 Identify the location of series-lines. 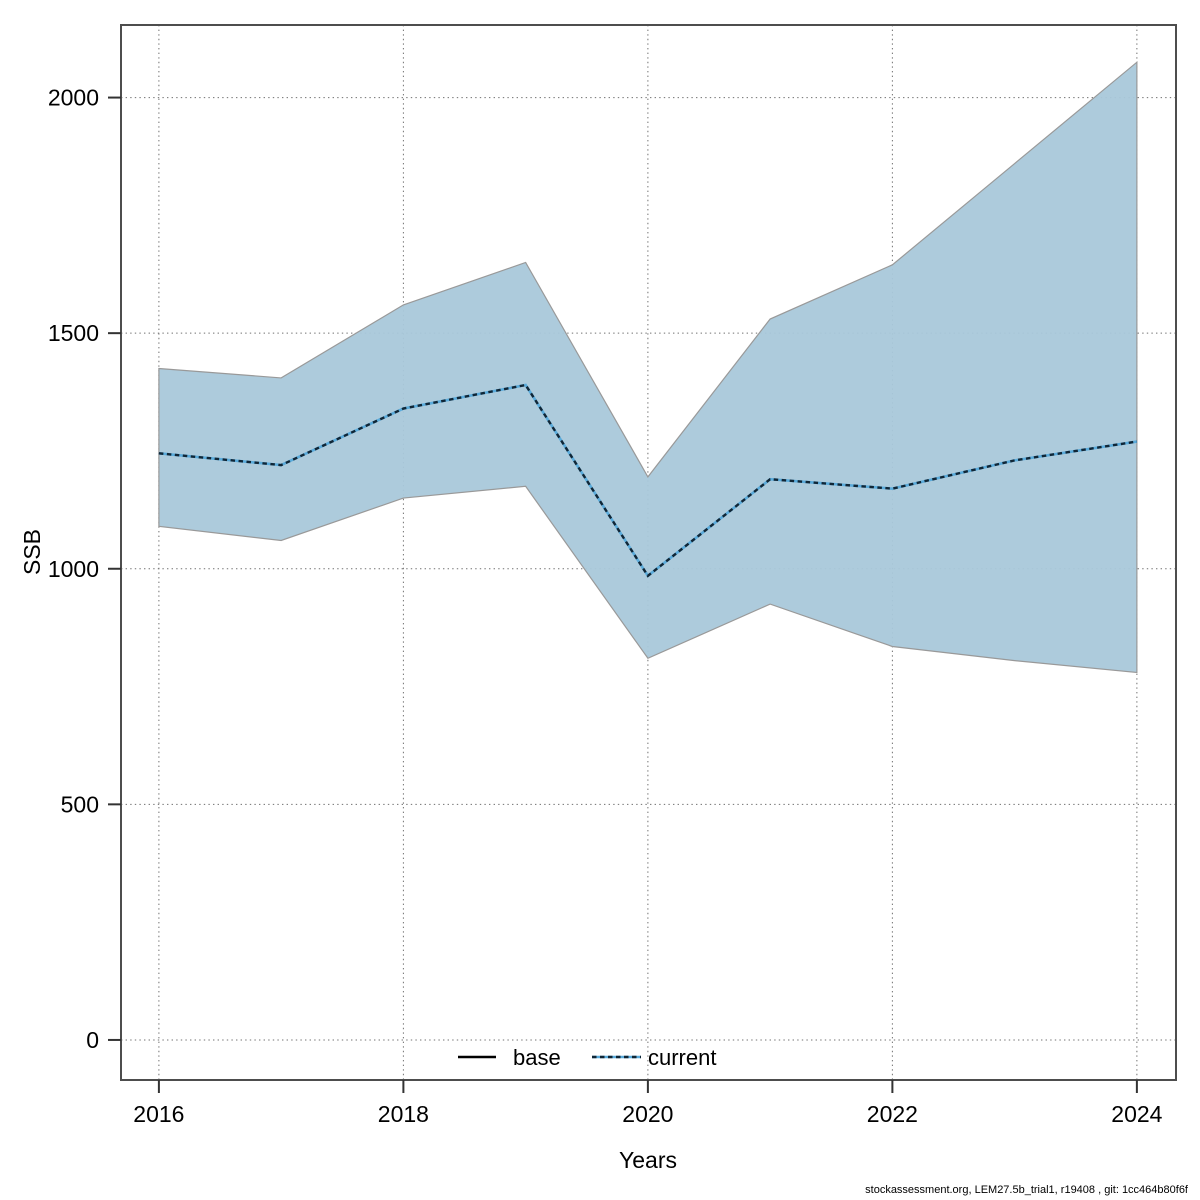
(648, 480).